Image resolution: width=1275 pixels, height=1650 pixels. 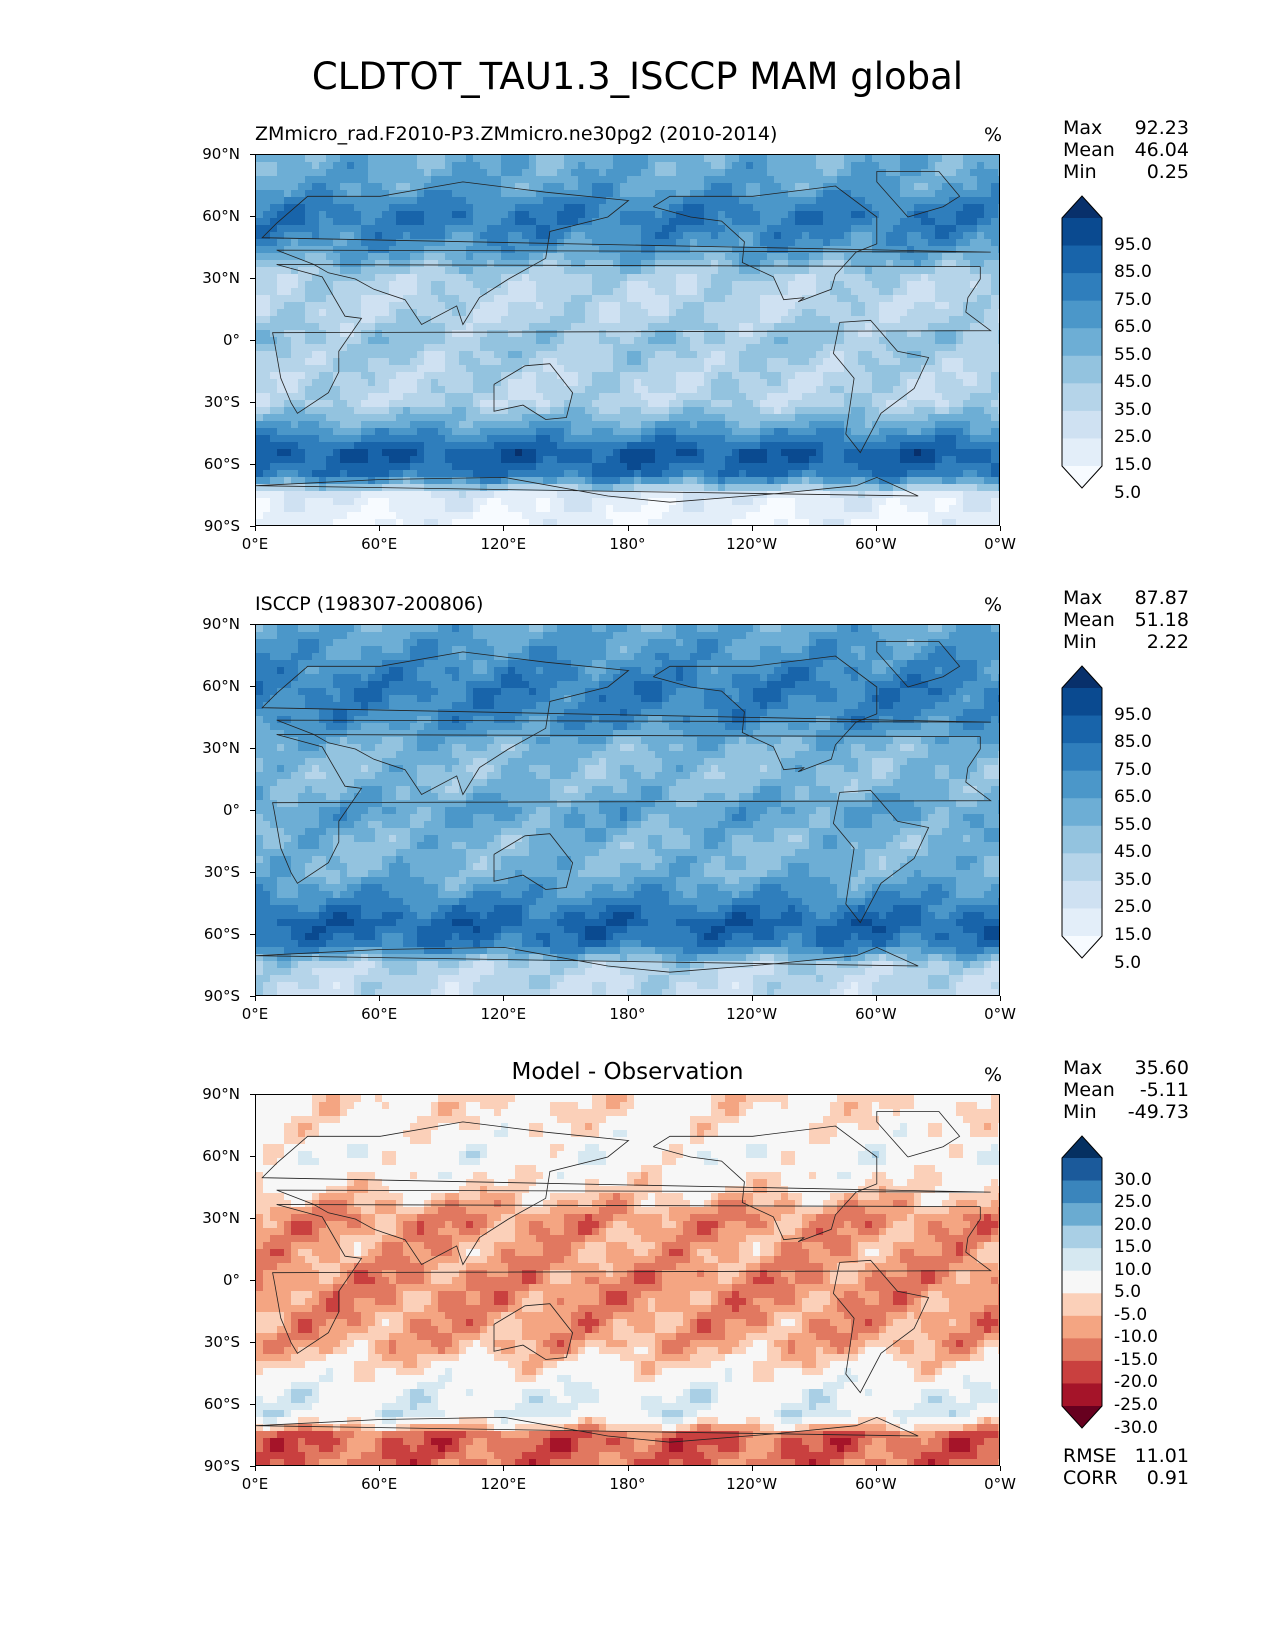 What do you see at coordinates (1133, 382) in the screenshot?
I see `colorbar-tick-label: 45.0` at bounding box center [1133, 382].